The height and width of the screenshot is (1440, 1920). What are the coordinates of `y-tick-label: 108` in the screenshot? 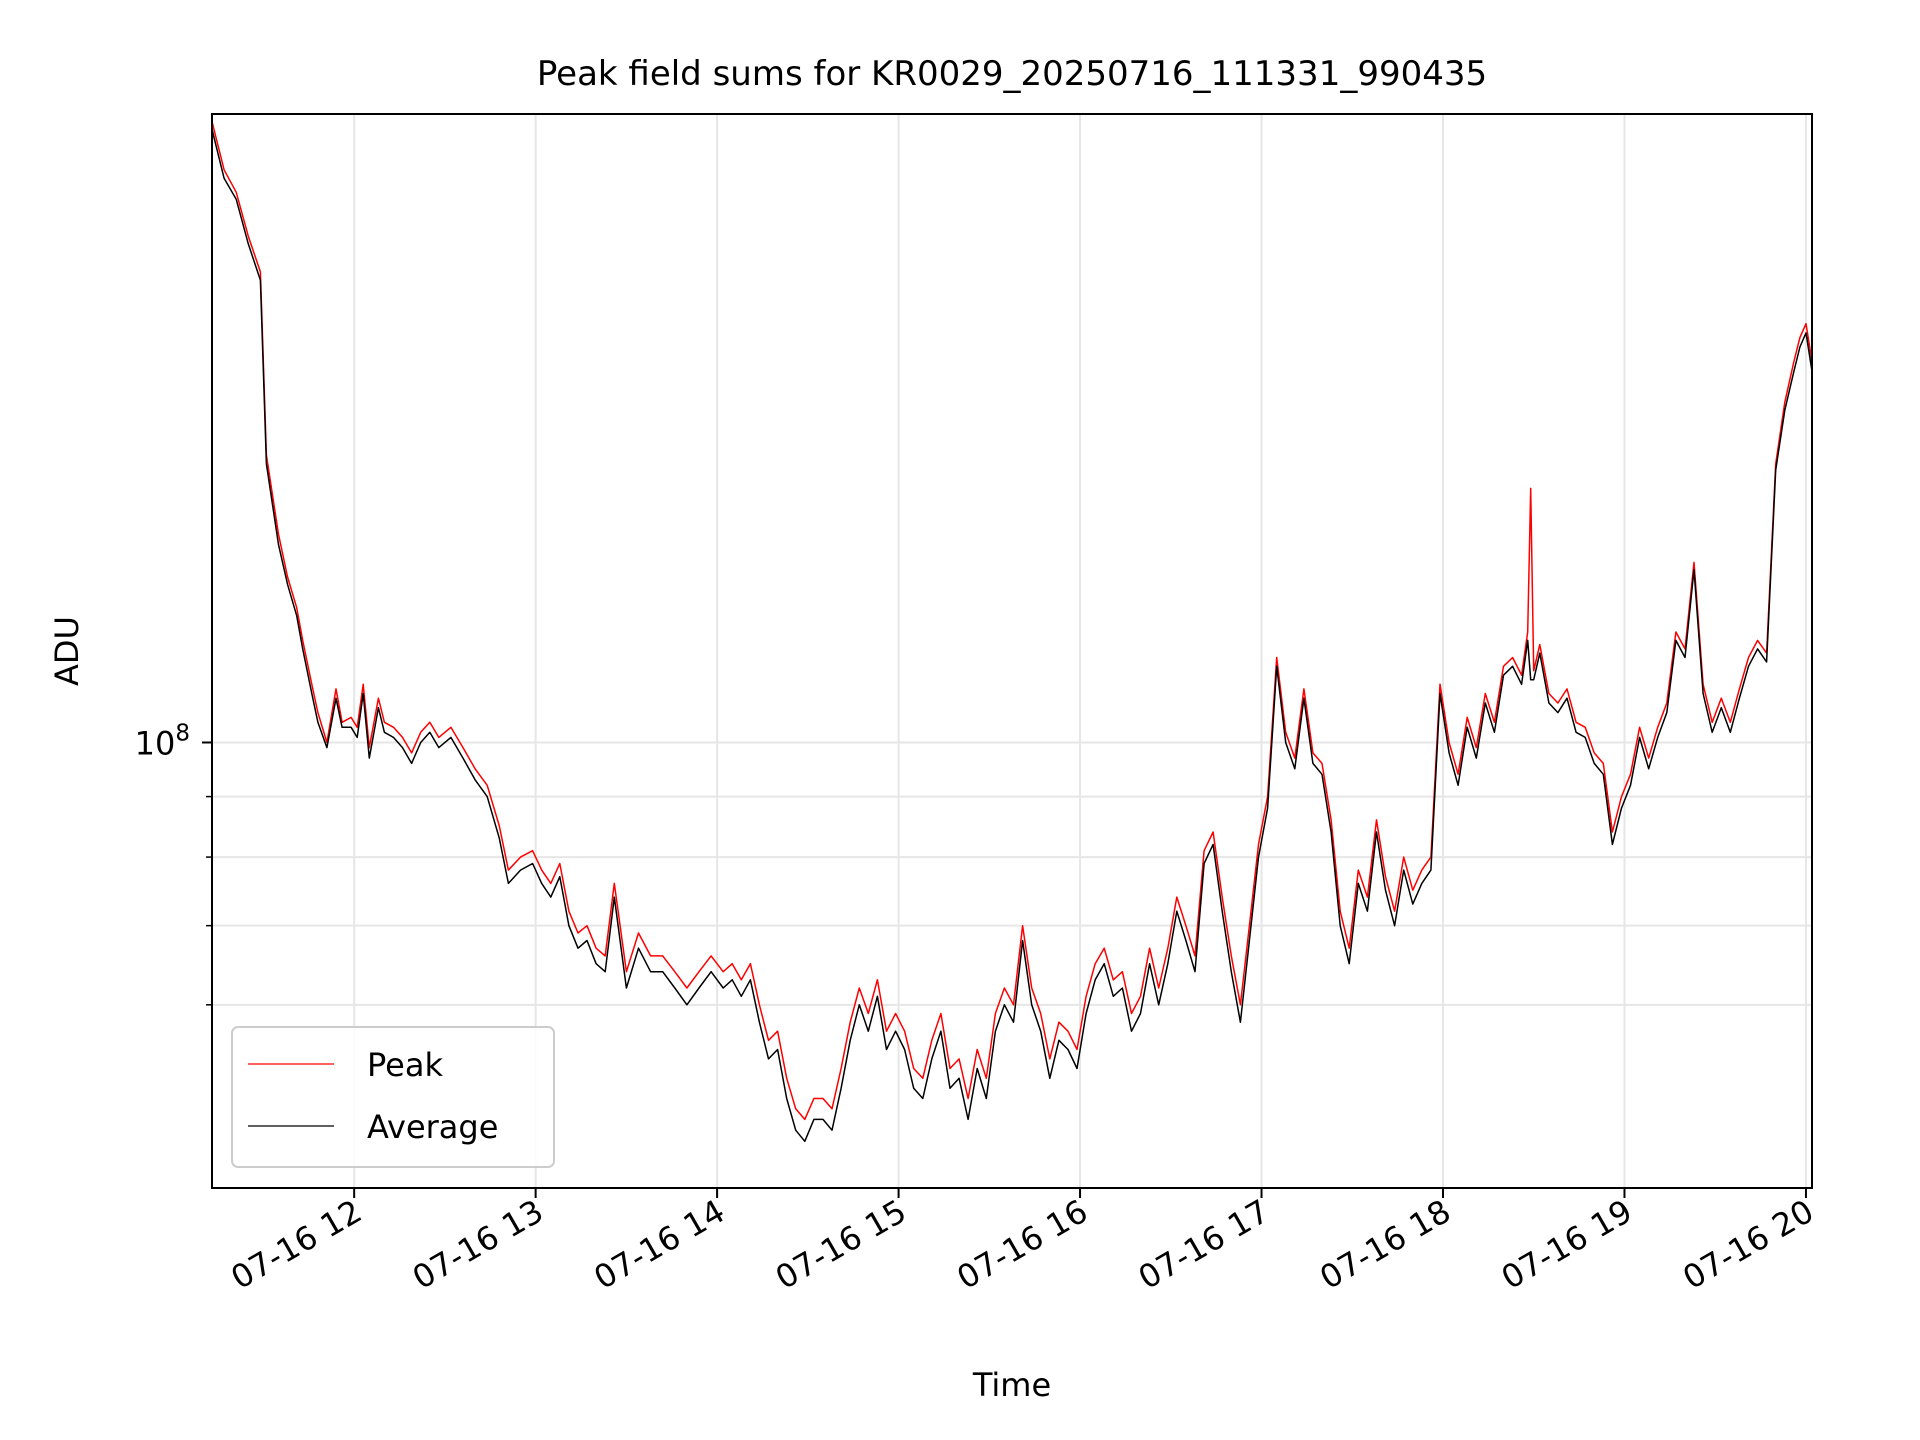 It's located at (162, 741).